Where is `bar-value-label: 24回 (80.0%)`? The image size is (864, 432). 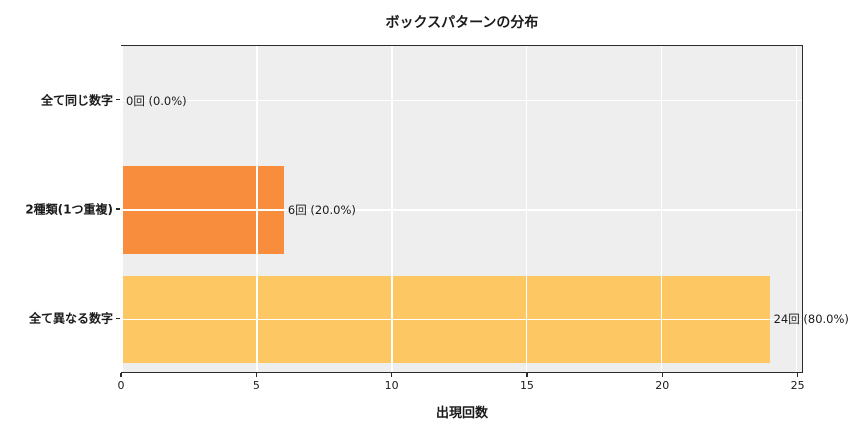
bar-value-label: 24回 (80.0%) is located at coordinates (811, 319).